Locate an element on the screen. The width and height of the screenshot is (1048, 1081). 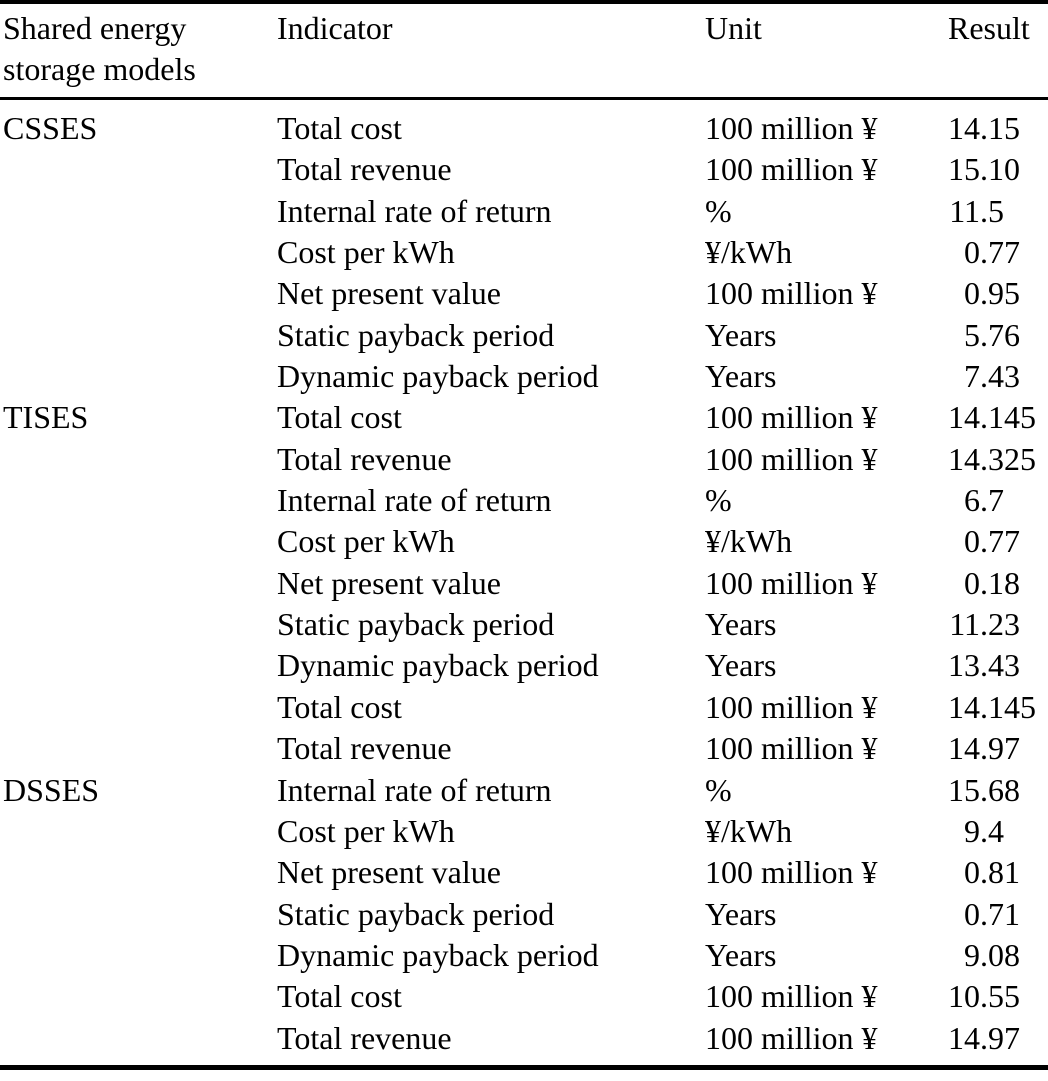
result-fraction-part: .7 is located at coordinates (992, 500).